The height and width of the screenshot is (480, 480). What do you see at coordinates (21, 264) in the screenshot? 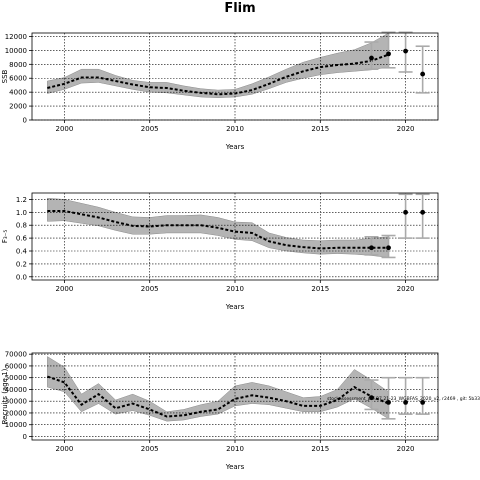
I see `y-tick-label: 0.2` at bounding box center [21, 264].